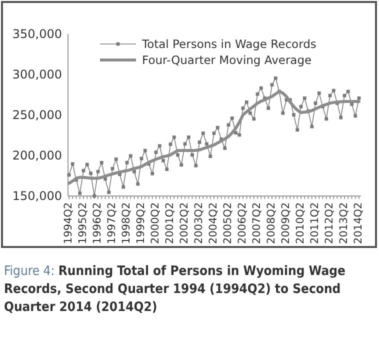 Image resolution: width=379 pixels, height=351 pixels. Describe the element at coordinates (155, 223) in the screenshot. I see `x-tick-label: 2000Q2` at that location.